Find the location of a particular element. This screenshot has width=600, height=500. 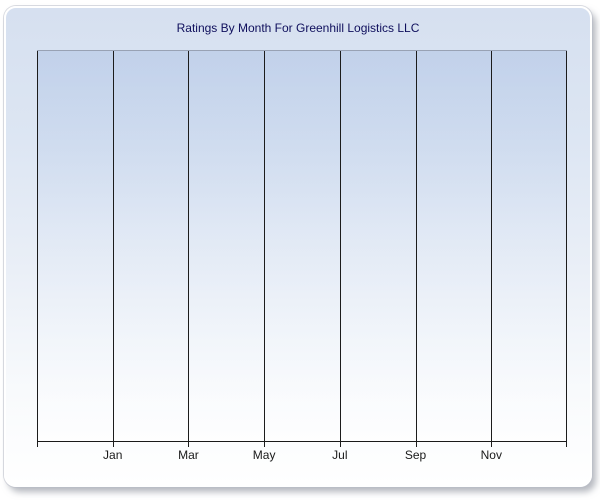

x-axis-label: Nov is located at coordinates (491, 455).